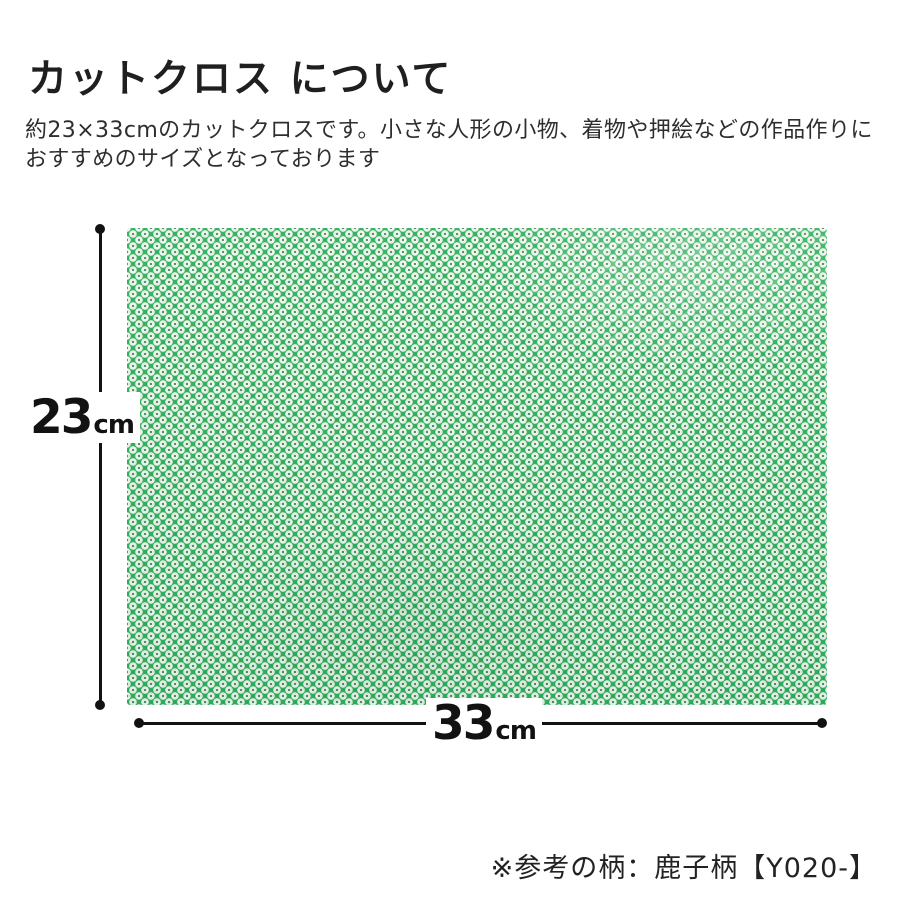 Image resolution: width=901 pixels, height=901 pixels. What do you see at coordinates (822, 723) in the screenshot?
I see `width-line-right-dot` at bounding box center [822, 723].